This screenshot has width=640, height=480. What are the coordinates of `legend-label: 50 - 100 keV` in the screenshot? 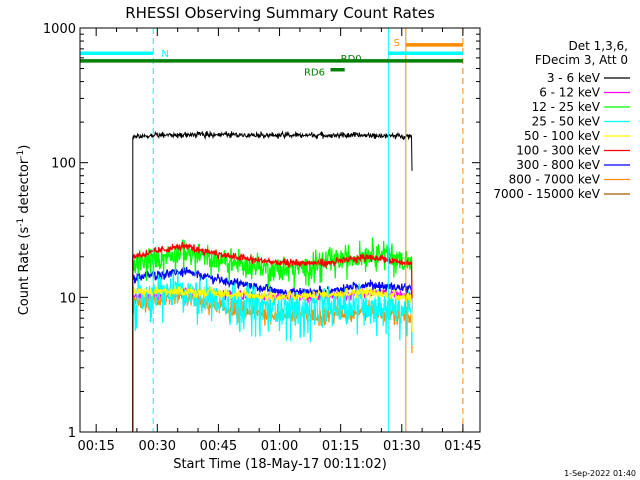 It's located at (562, 136).